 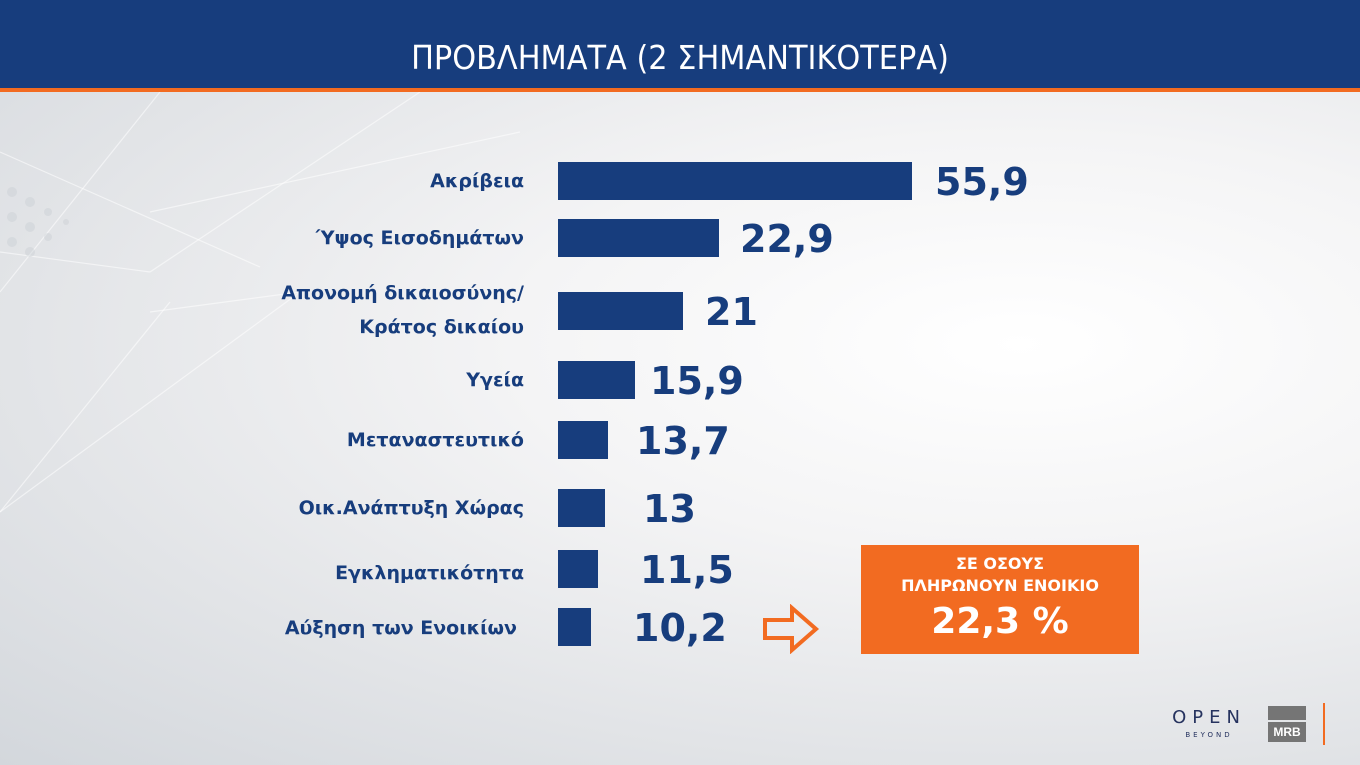 What do you see at coordinates (697, 381) in the screenshot?
I see `value-label: 15,9` at bounding box center [697, 381].